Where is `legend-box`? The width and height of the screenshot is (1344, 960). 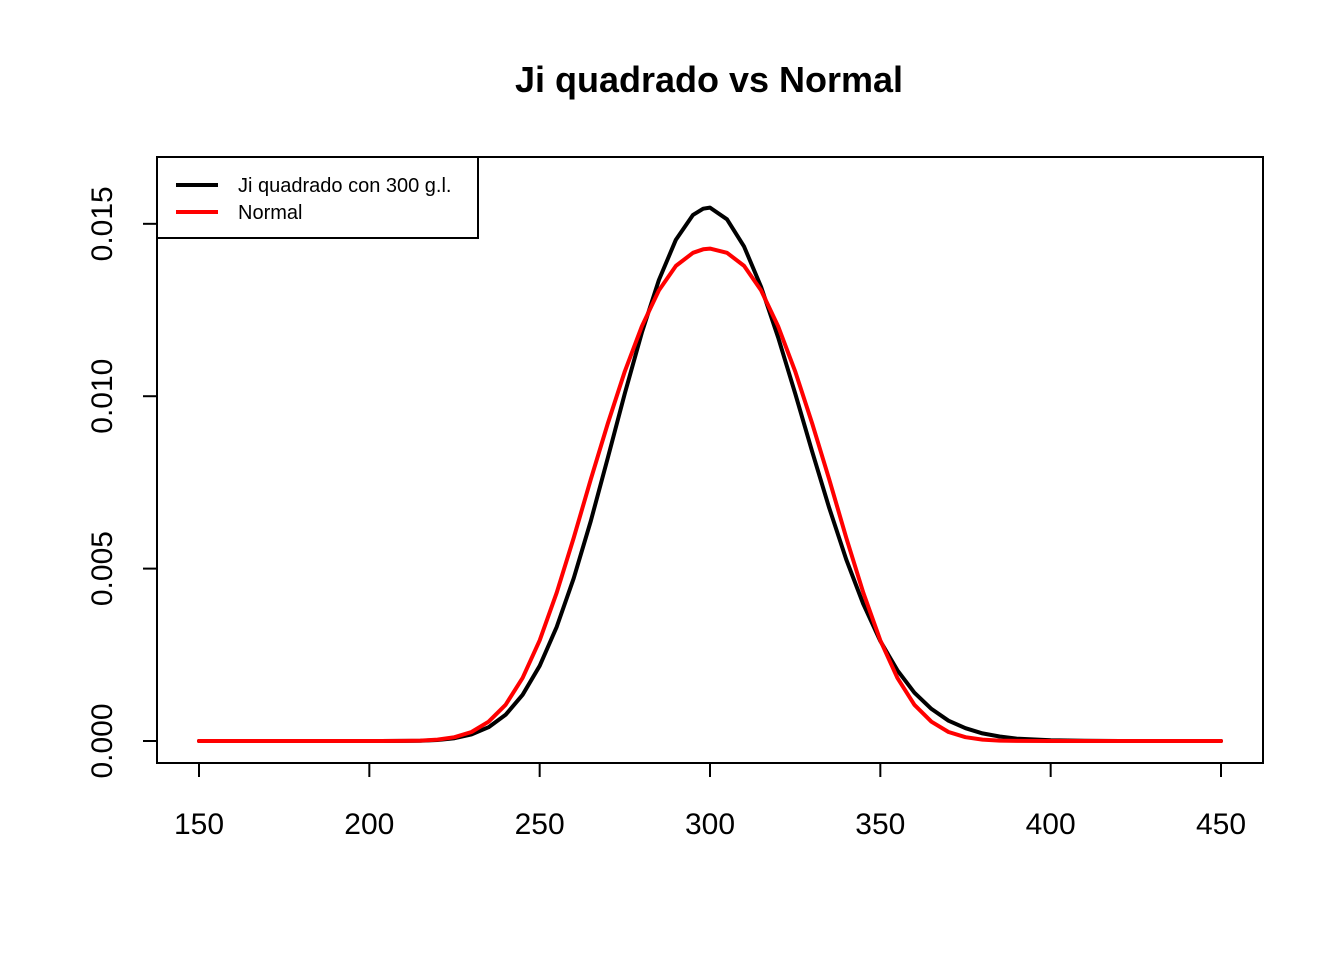 legend-box is located at coordinates (317, 197).